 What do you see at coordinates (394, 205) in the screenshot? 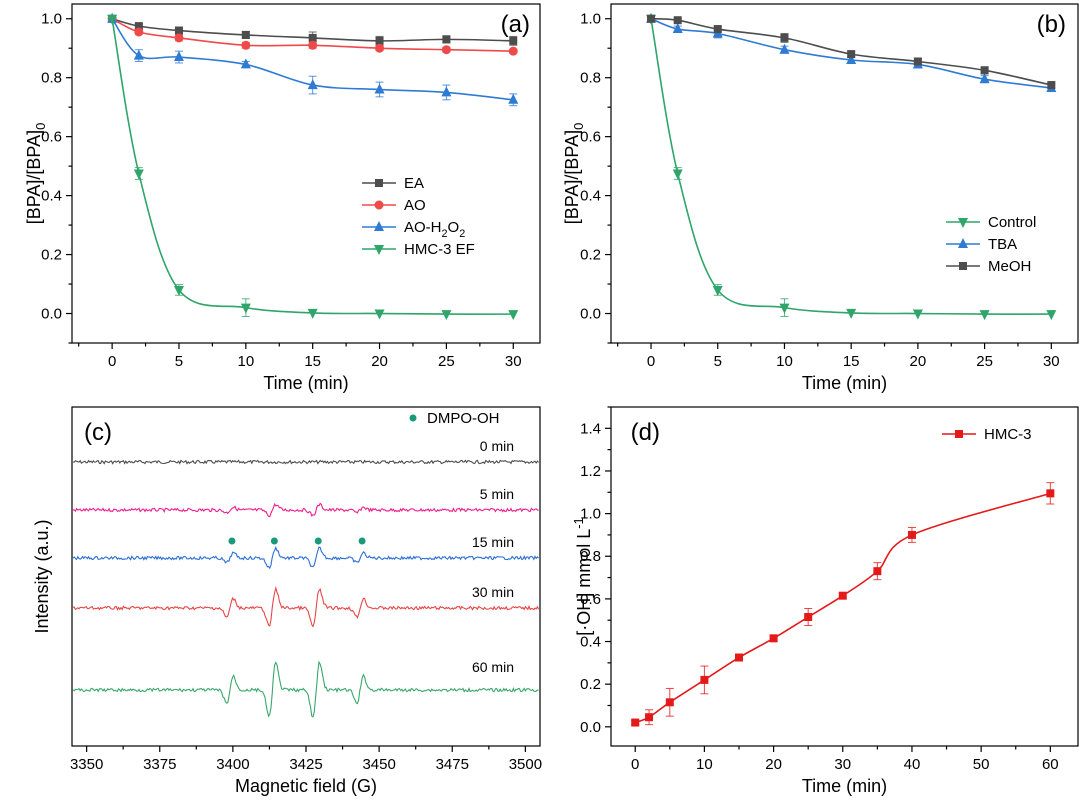
I see `legend-item-ao: AO` at bounding box center [394, 205].